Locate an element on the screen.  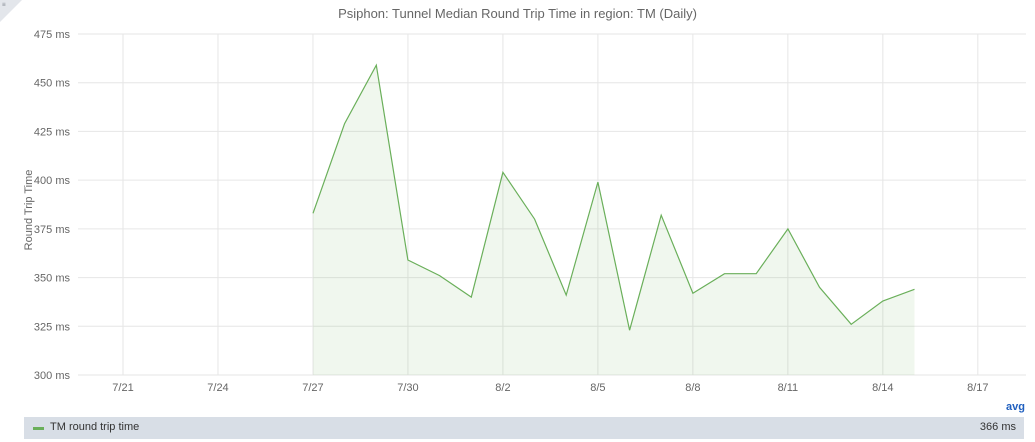
x-tick-label: 8/5 is located at coordinates (597, 388).